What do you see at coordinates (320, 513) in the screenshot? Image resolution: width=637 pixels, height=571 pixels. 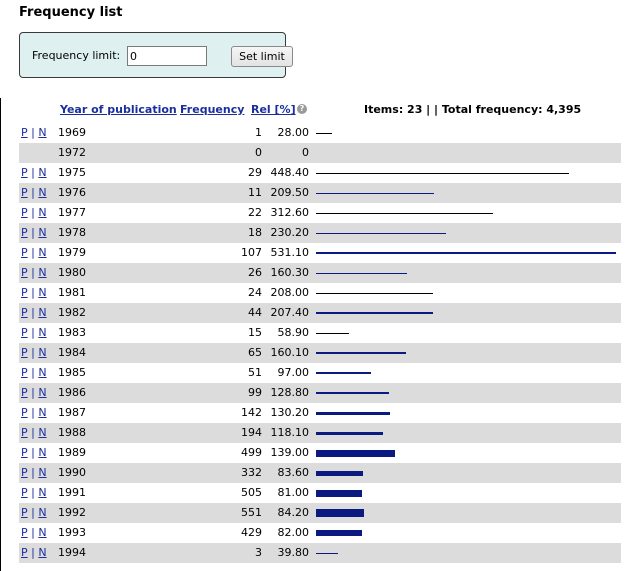 I see `table-row: P | N 1992 551 84.20` at bounding box center [320, 513].